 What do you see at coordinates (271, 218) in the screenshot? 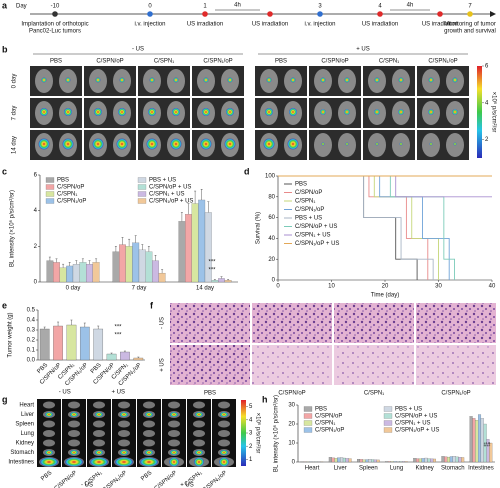
I see `y-tick-label: 60` at bounding box center [271, 218].